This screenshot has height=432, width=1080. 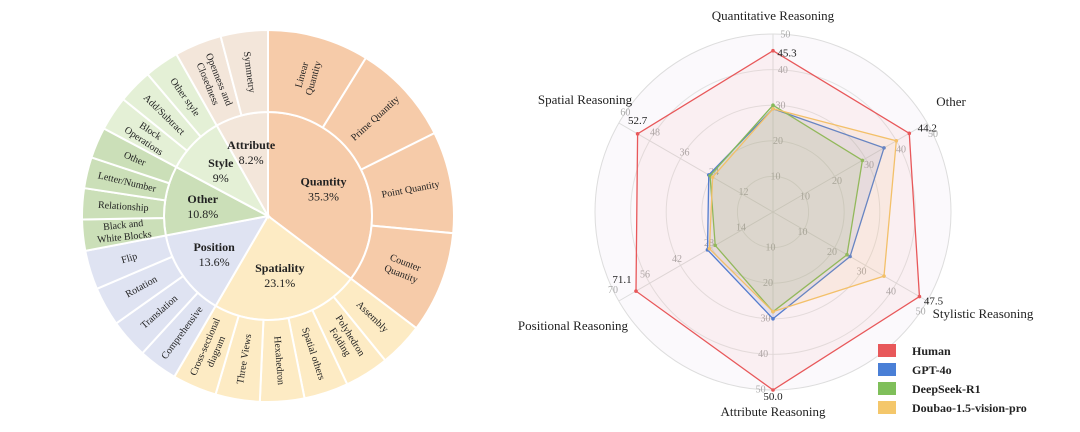 What do you see at coordinates (251, 145) in the screenshot?
I see `sunburst-category-label: Attribute` at bounding box center [251, 145].